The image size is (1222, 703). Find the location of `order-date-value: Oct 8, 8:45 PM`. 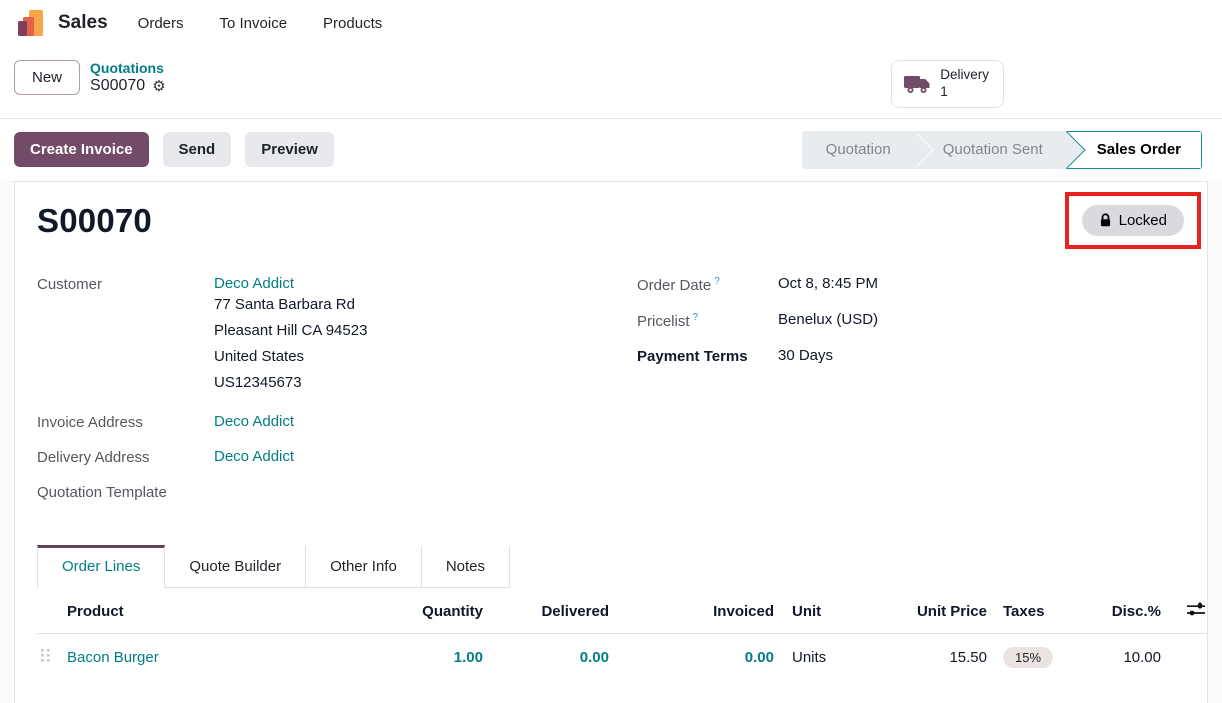

order-date-value: Oct 8, 8:45 PM is located at coordinates (828, 283).